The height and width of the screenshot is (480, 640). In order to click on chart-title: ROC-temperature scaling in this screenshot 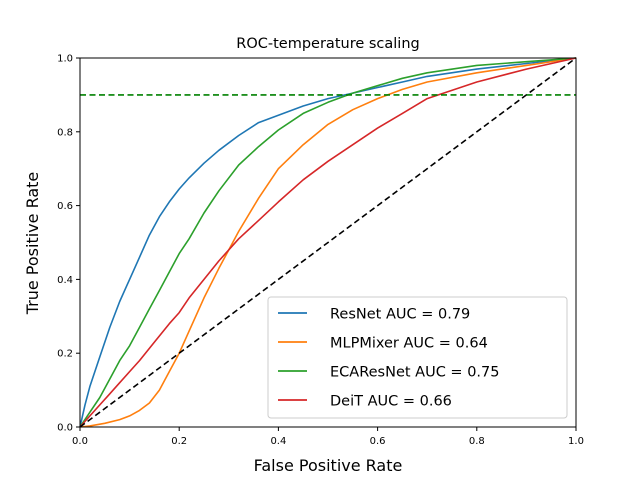, I will do `click(327, 44)`.